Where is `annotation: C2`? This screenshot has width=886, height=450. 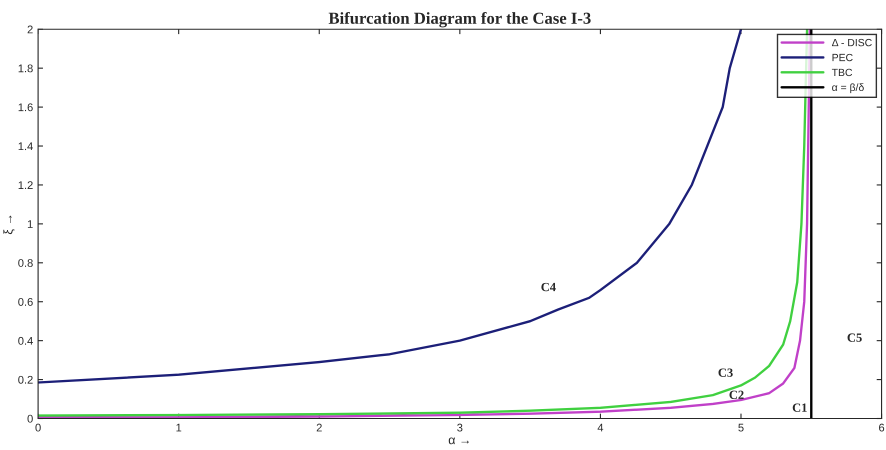 annotation: C2 is located at coordinates (736, 395).